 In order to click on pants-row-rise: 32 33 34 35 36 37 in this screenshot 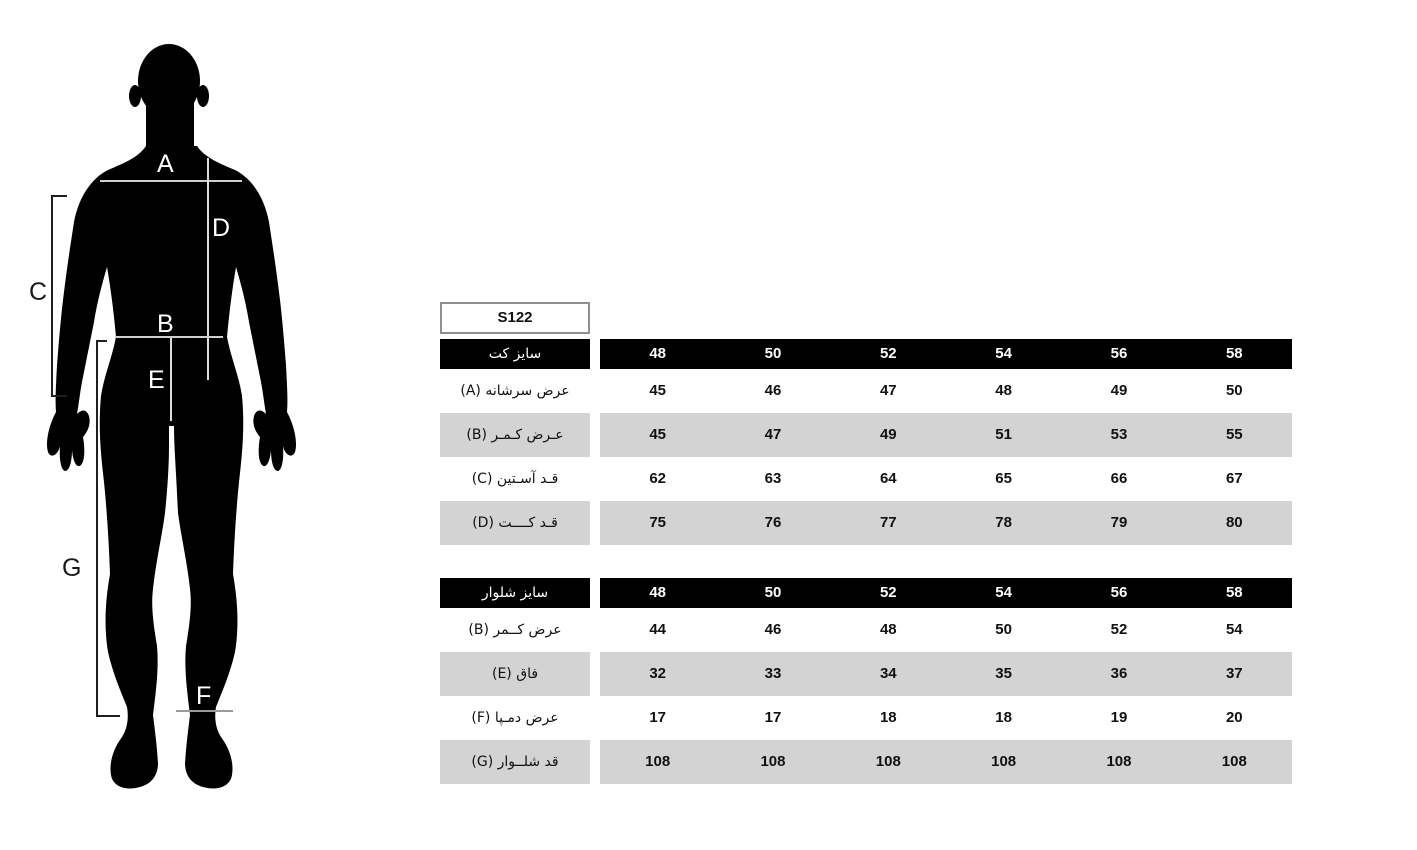, I will do `click(946, 674)`.